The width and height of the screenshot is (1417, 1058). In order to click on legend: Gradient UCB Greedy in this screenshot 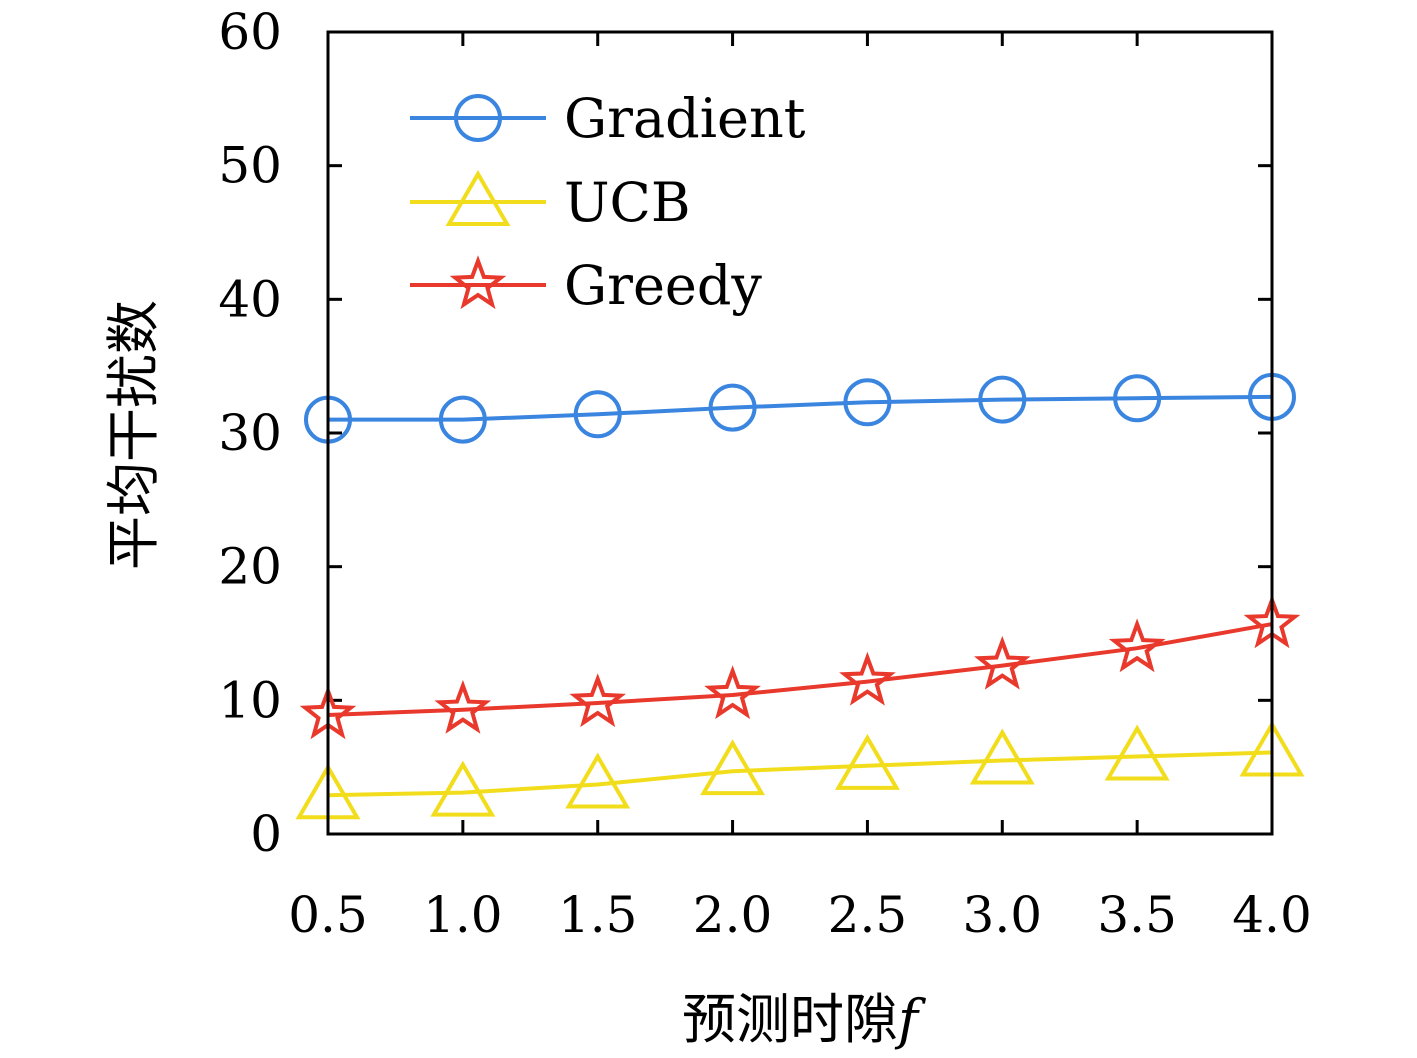, I will do `click(608, 202)`.